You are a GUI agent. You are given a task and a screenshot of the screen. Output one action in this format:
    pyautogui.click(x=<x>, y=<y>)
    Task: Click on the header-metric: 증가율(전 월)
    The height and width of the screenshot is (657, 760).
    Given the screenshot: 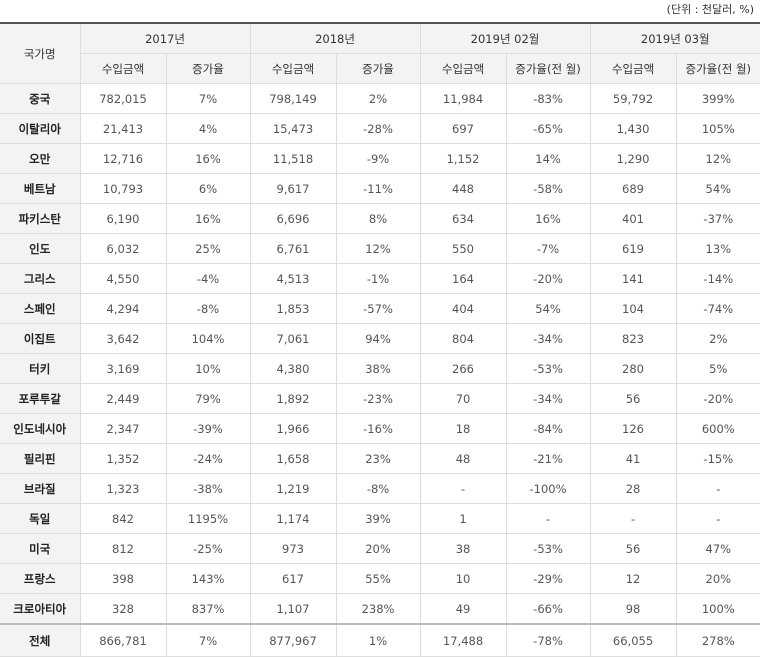 What is the action you would take?
    pyautogui.click(x=717, y=68)
    